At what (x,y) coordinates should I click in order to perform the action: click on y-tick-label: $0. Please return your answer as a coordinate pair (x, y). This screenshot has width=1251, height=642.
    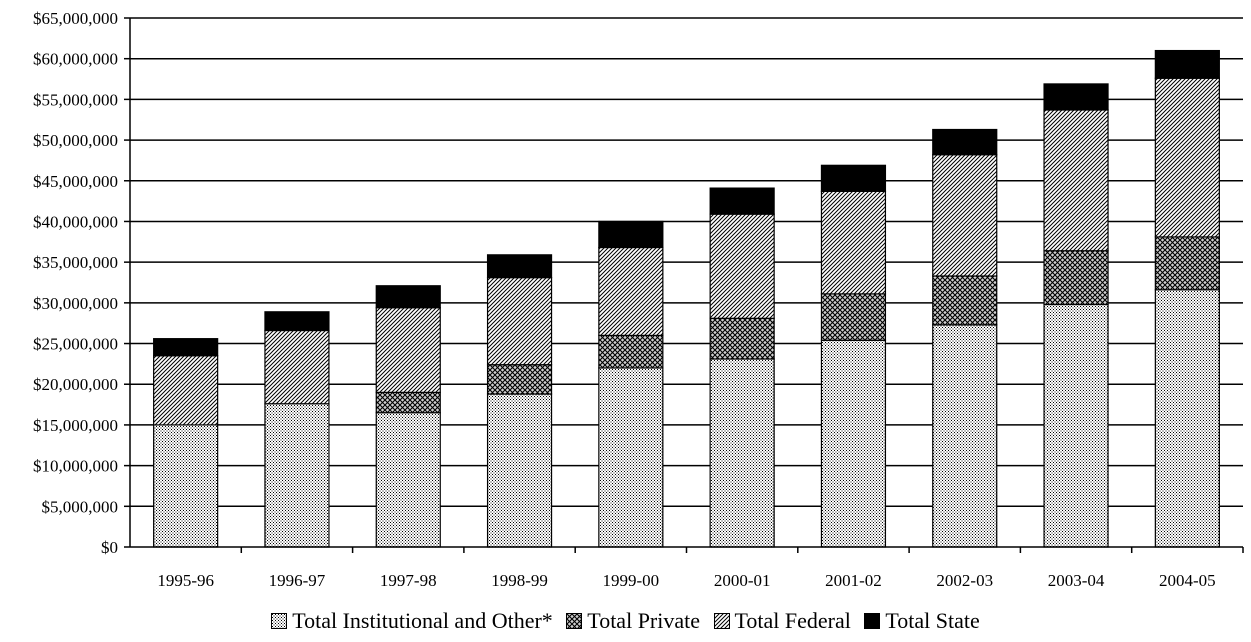
    Looking at the image, I should click on (109, 547).